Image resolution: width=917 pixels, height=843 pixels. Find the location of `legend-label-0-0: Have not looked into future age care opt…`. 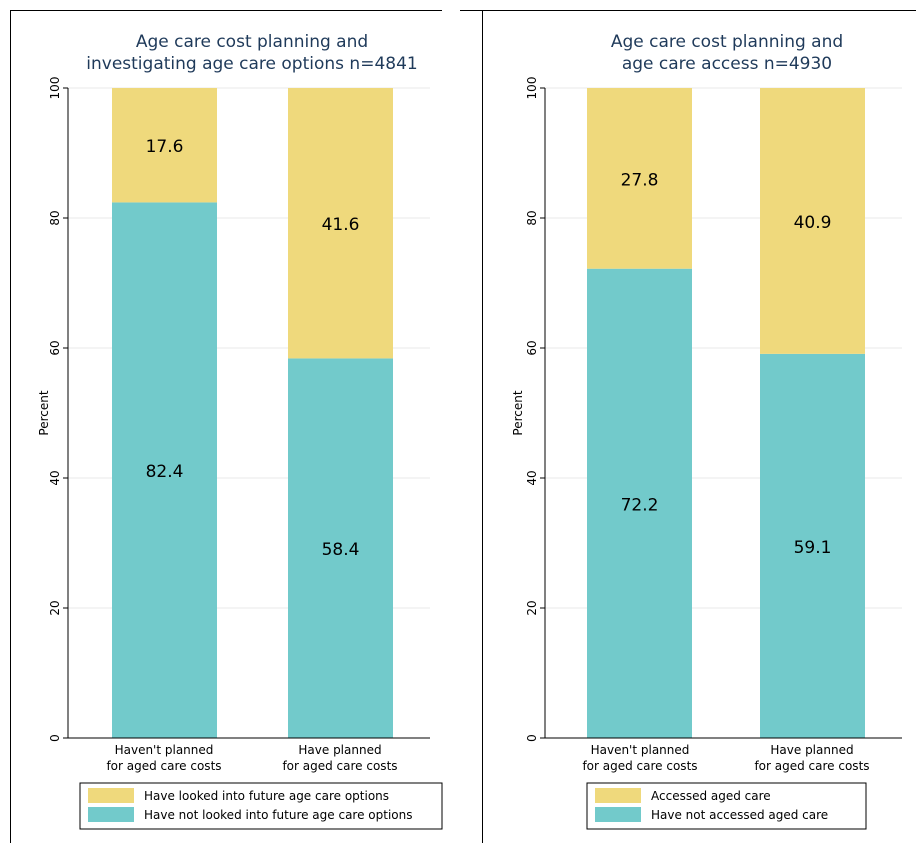

legend-label-0-0: Have not looked into future age care opt… is located at coordinates (278, 815).